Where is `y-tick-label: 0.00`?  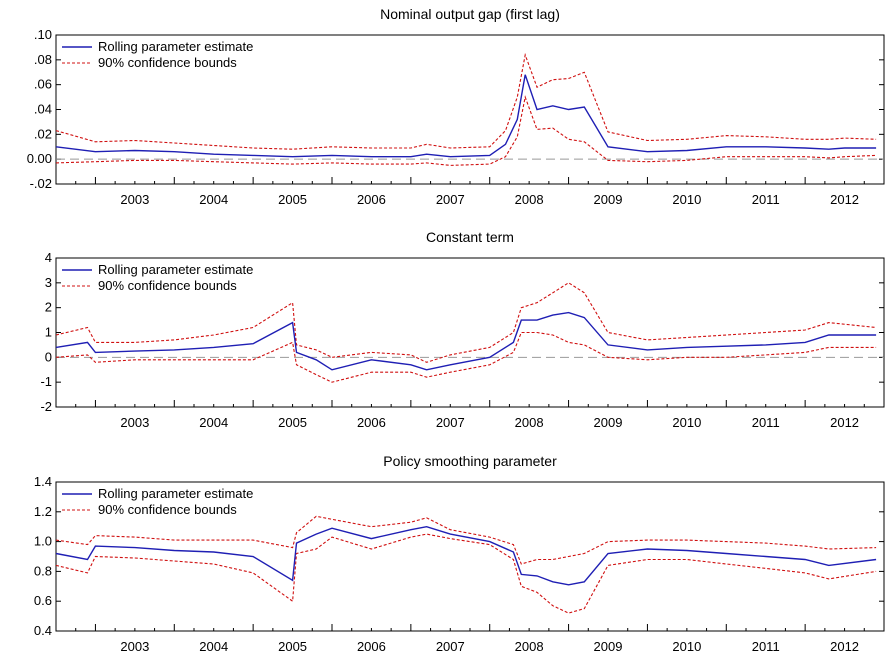
y-tick-label: 0.00 is located at coordinates (39, 158).